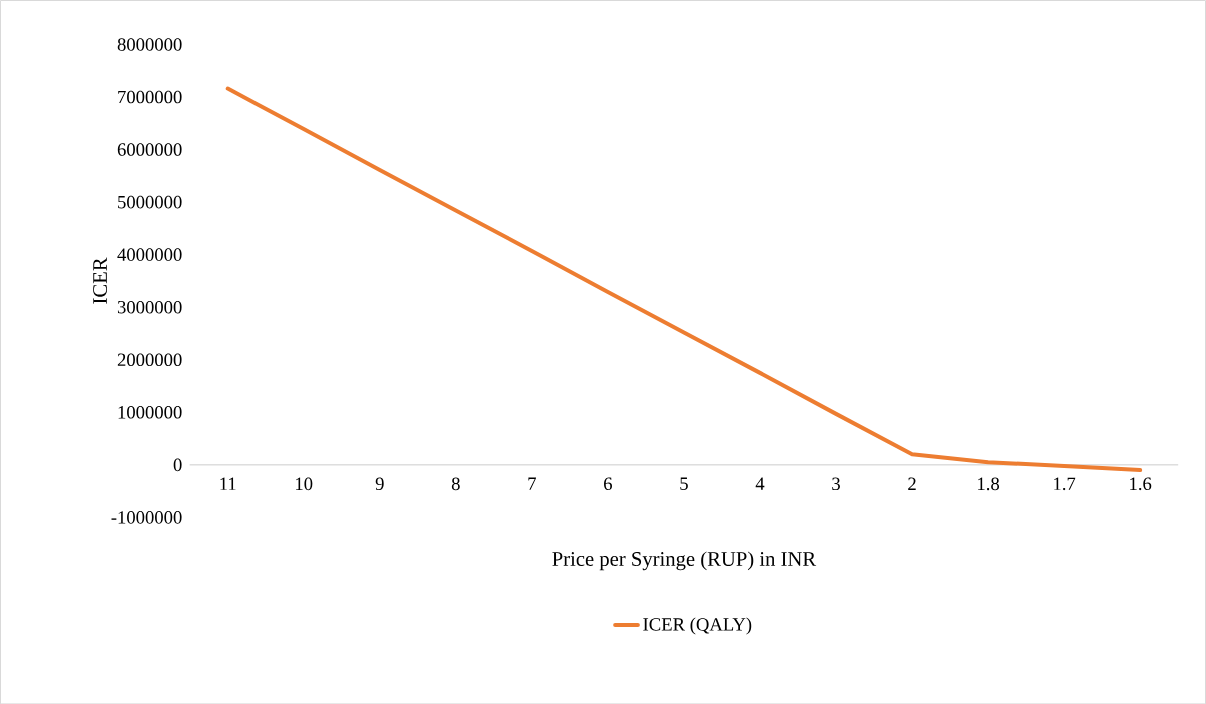 The width and height of the screenshot is (1206, 704). I want to click on y-tick-label: -1000000, so click(146, 517).